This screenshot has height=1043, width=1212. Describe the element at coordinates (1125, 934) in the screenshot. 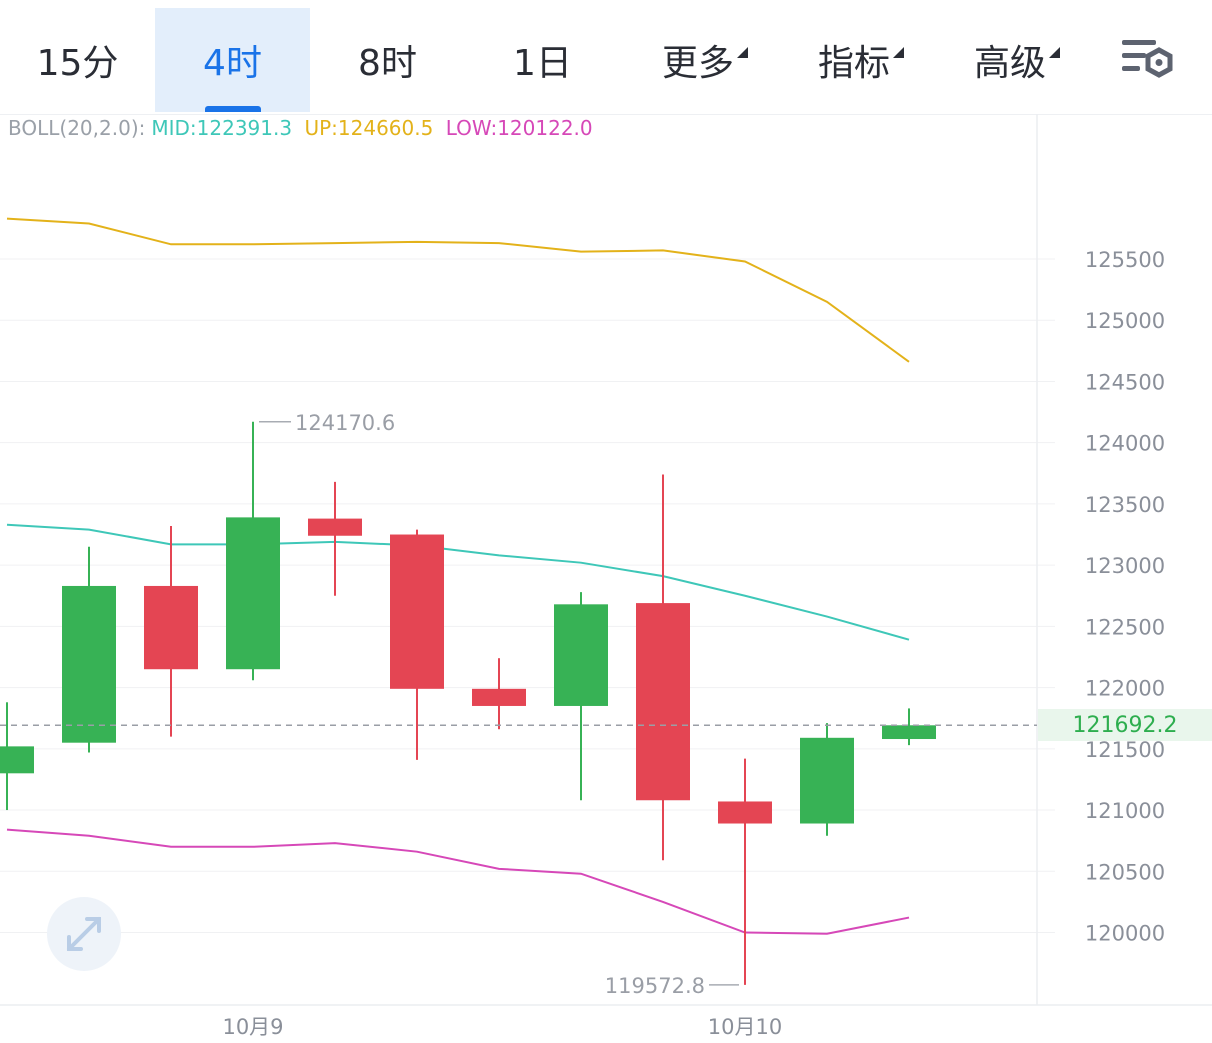

I see `y-tick-label: 120000` at that location.